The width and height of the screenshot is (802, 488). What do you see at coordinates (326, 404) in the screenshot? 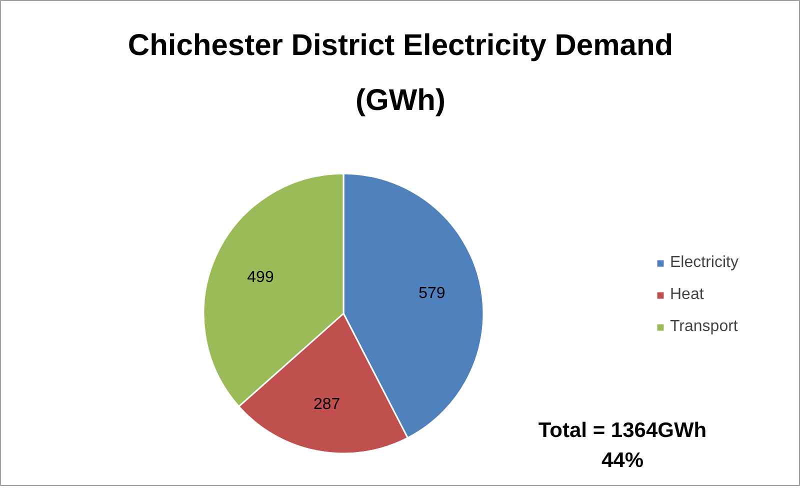
I see `data-label: 287` at bounding box center [326, 404].